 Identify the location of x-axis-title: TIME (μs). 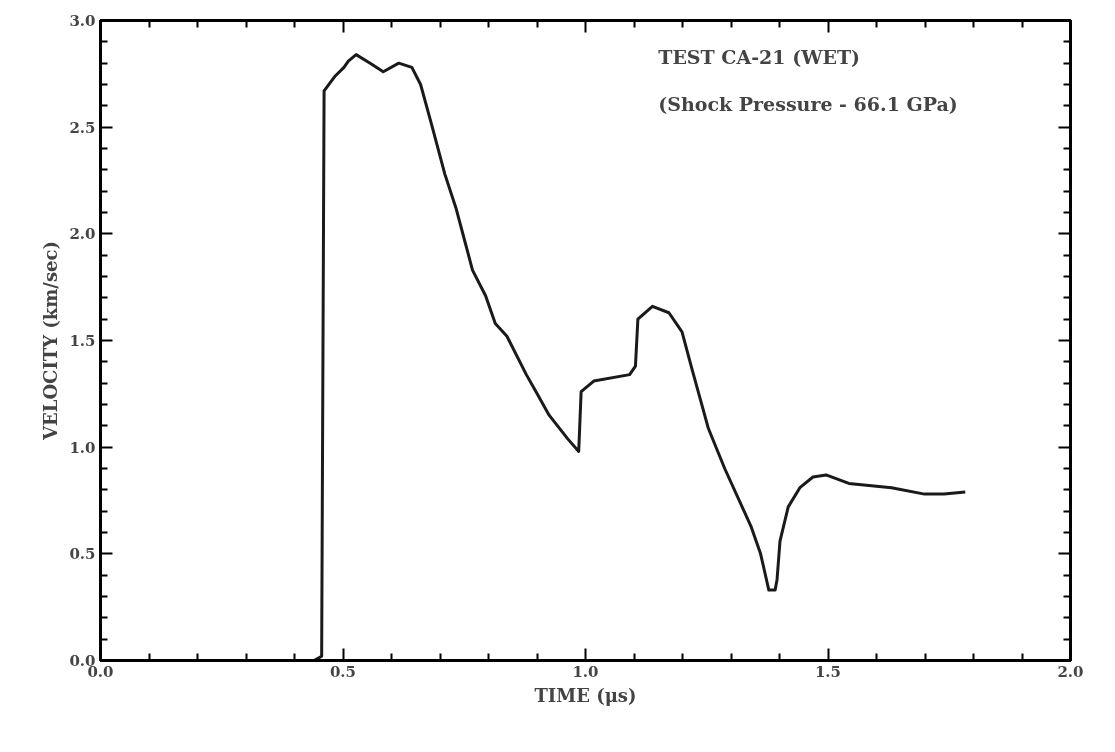
(585, 695).